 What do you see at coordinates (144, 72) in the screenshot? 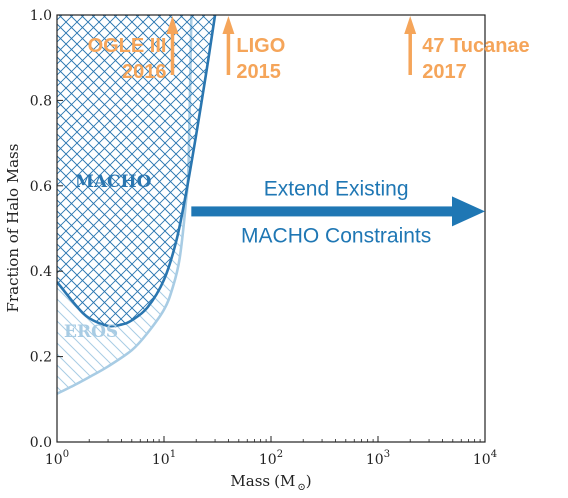
I see `marker-label-line: 2016` at bounding box center [144, 72].